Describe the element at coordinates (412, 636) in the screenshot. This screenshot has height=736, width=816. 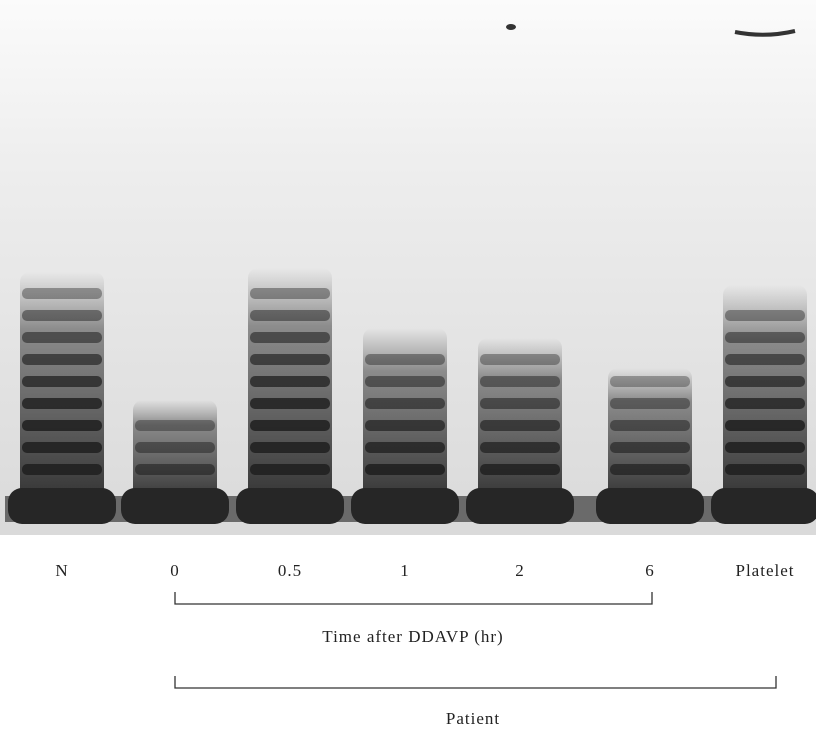
I see `bracket-label: Time after DDAVP (hr)` at that location.